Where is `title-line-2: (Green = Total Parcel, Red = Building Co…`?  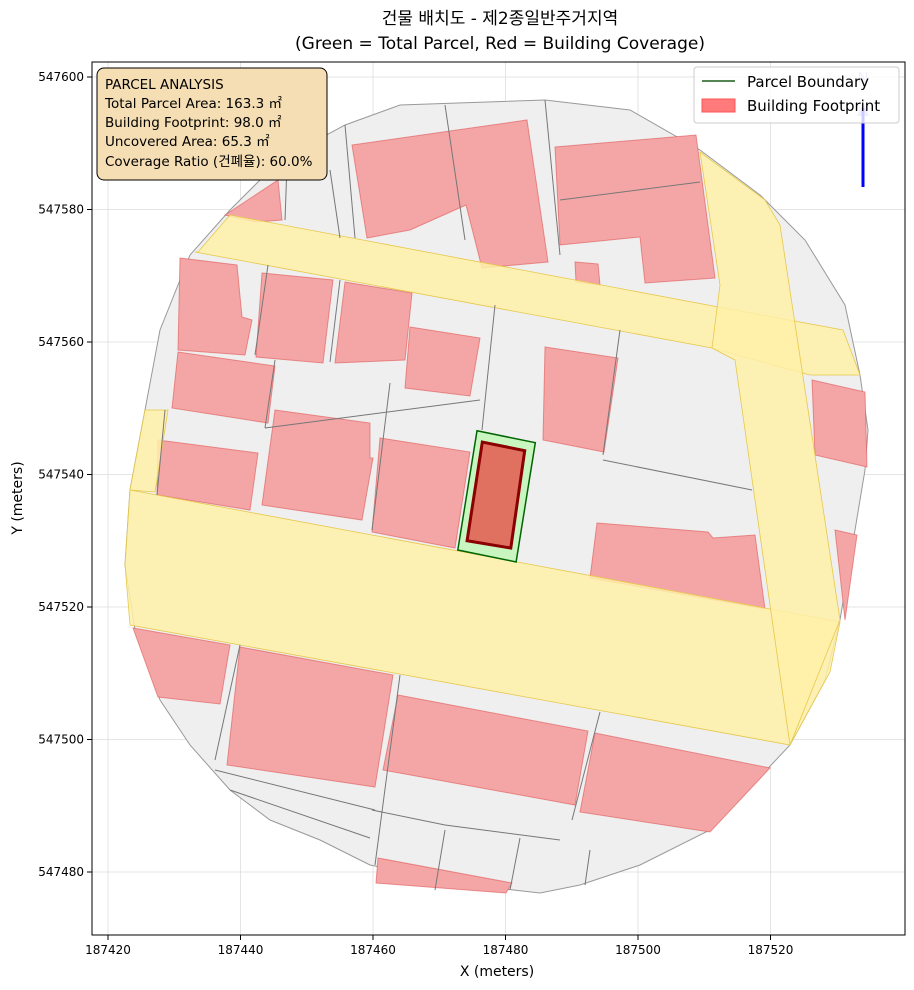 title-line-2: (Green = Total Parcel, Red = Building Co… is located at coordinates (500, 44).